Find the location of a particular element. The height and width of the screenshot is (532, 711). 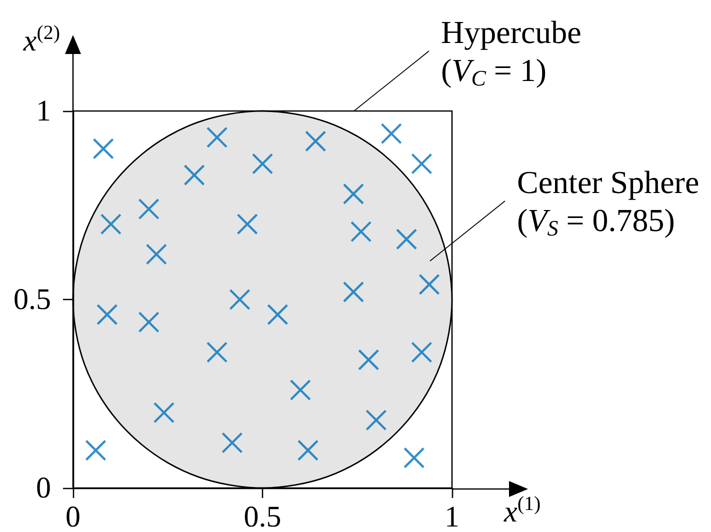

x-tick-label: 0 is located at coordinates (73, 516).